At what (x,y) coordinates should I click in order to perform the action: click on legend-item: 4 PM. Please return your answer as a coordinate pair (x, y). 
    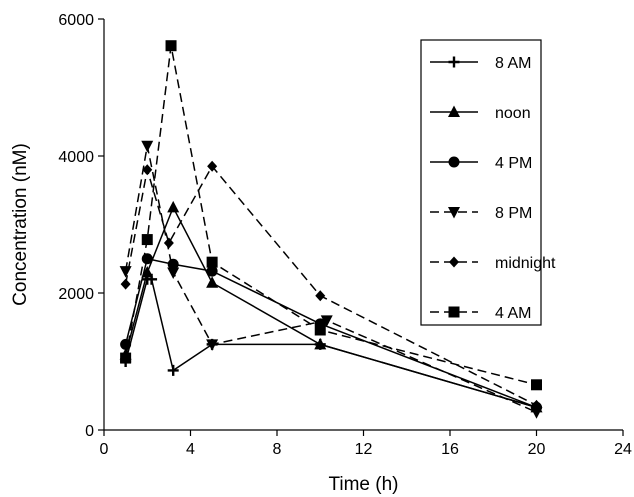
    Looking at the image, I should click on (481, 163).